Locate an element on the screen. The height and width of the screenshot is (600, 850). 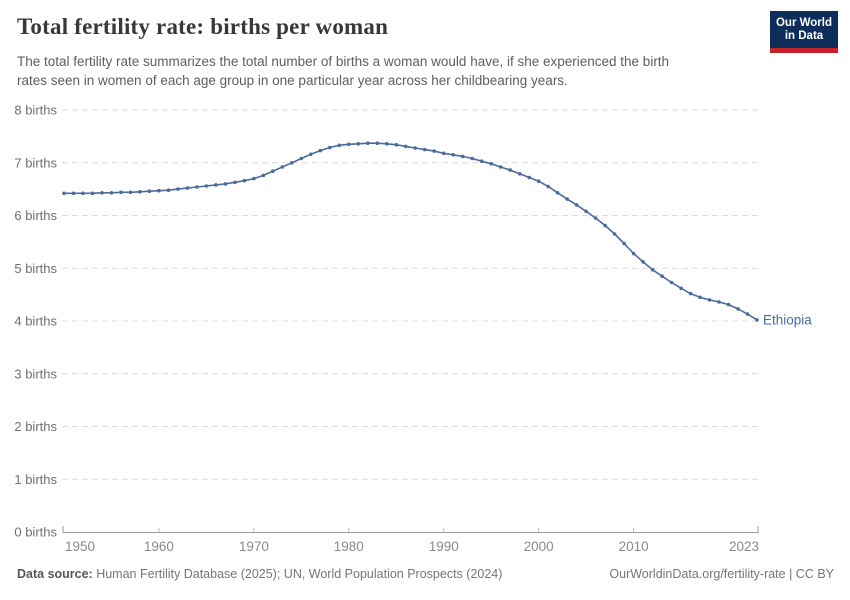
x-tick-label: 2010 is located at coordinates (634, 546).